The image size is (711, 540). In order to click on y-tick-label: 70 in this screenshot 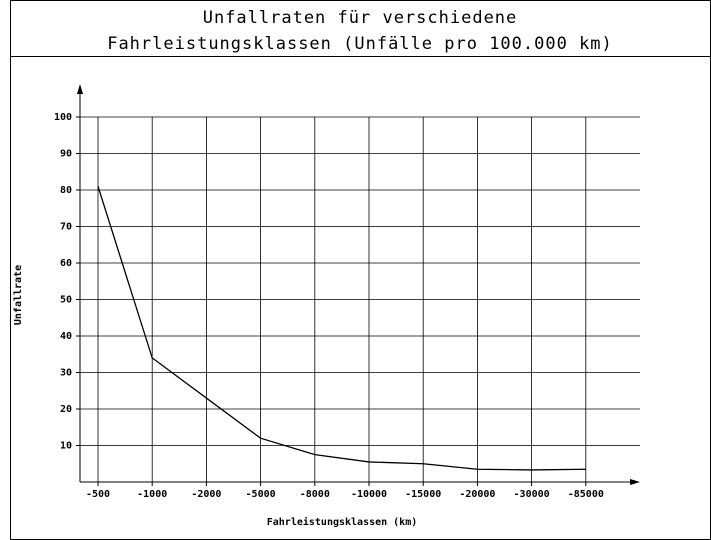, I will do `click(66, 227)`.